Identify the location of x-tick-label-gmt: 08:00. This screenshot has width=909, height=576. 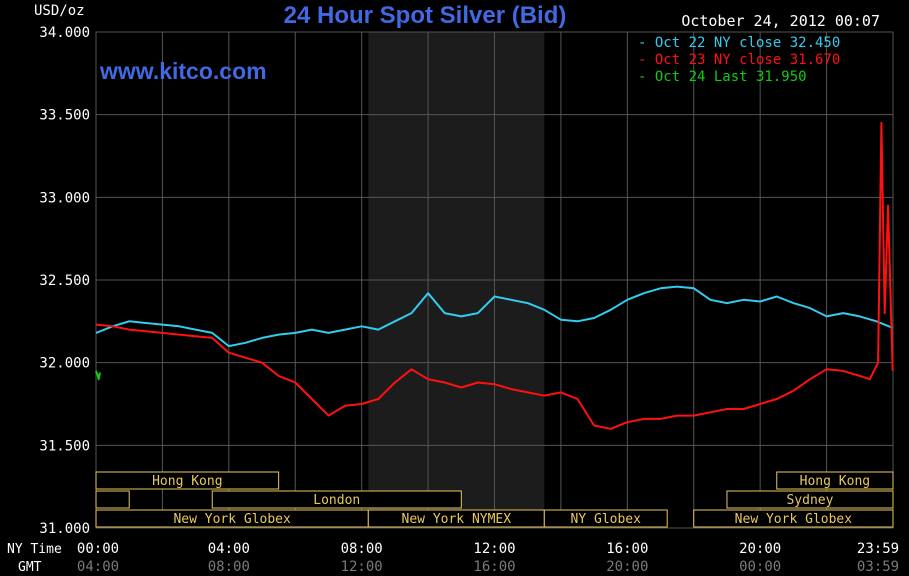
(229, 567).